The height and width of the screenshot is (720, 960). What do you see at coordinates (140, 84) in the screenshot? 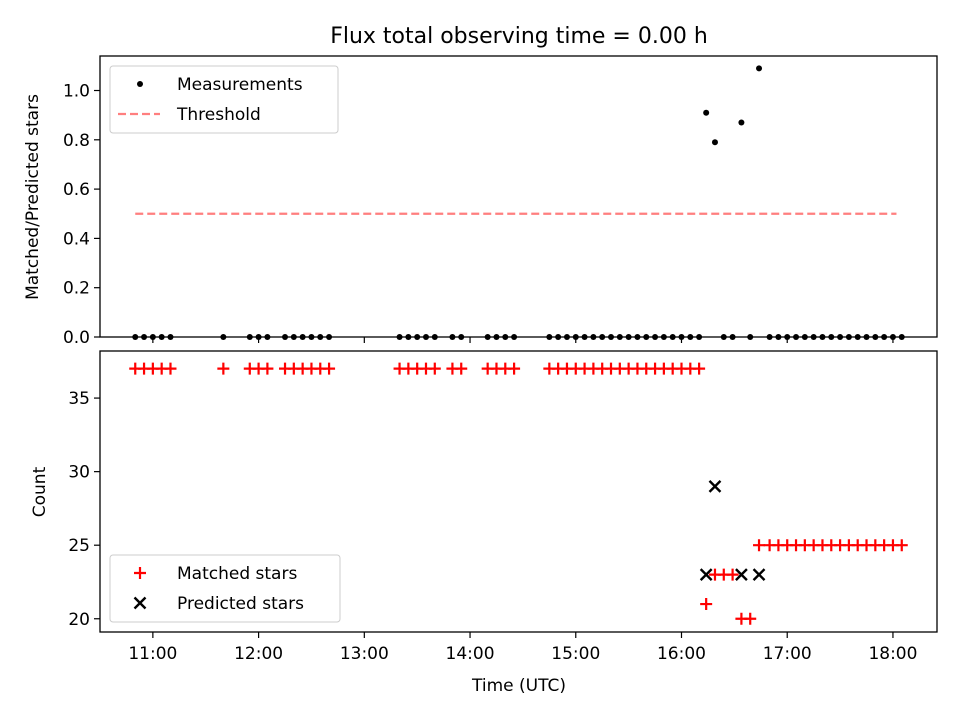
I see `measurements-legend-marker` at bounding box center [140, 84].